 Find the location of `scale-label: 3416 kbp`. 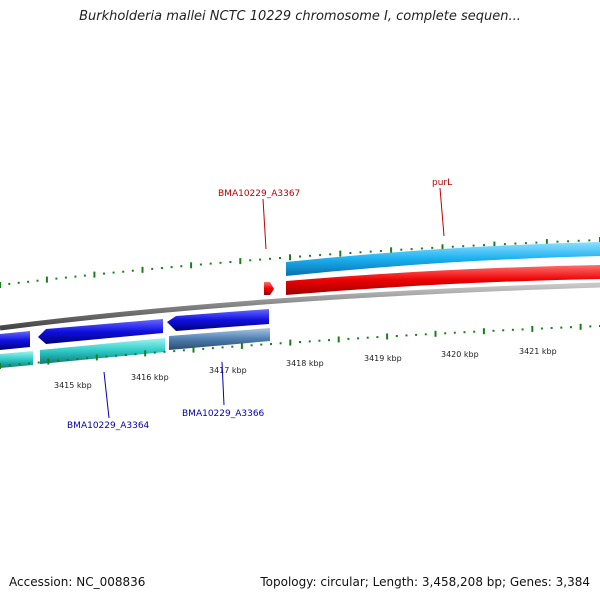

scale-label: 3416 kbp is located at coordinates (150, 377).